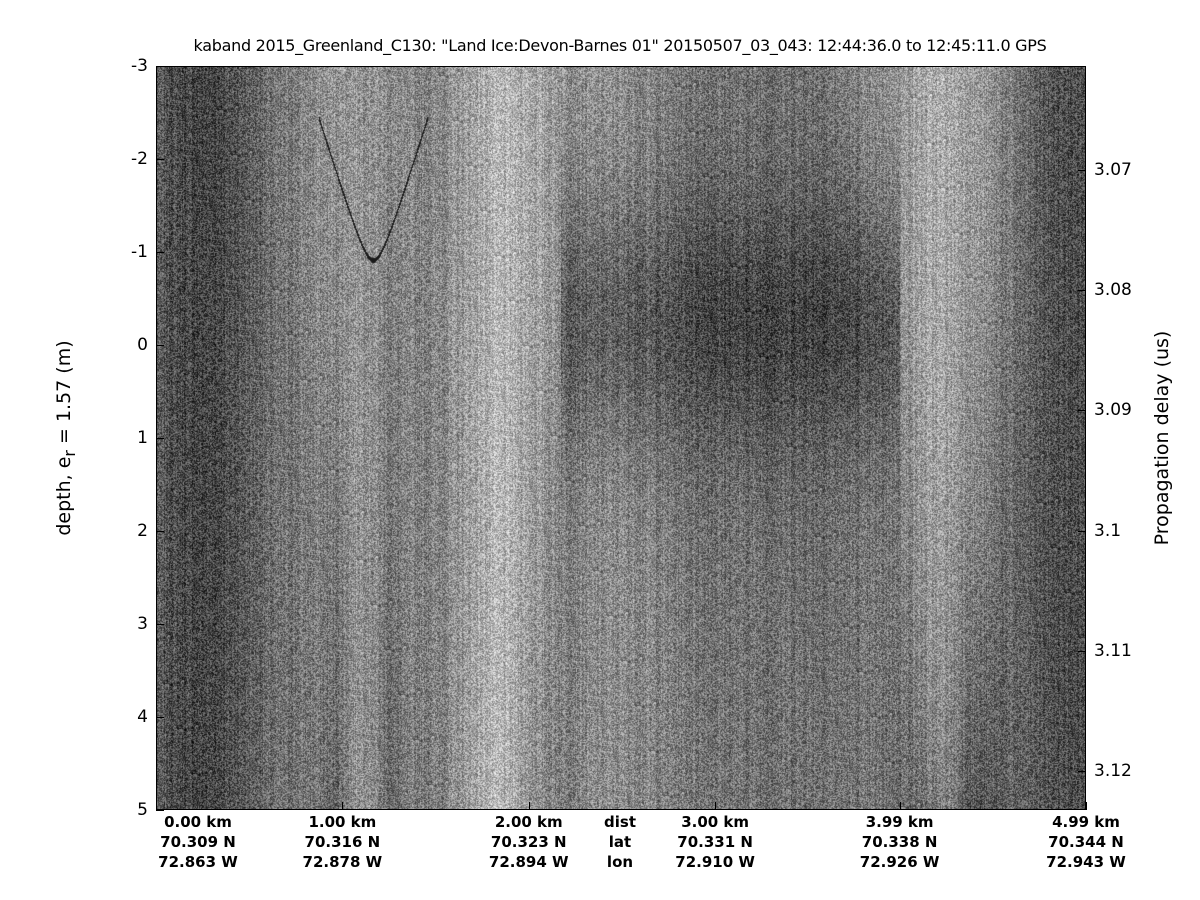 The image size is (1200, 900). I want to click on x-tick-label: 2.00 km 70.323 N 72.894 W, so click(529, 842).